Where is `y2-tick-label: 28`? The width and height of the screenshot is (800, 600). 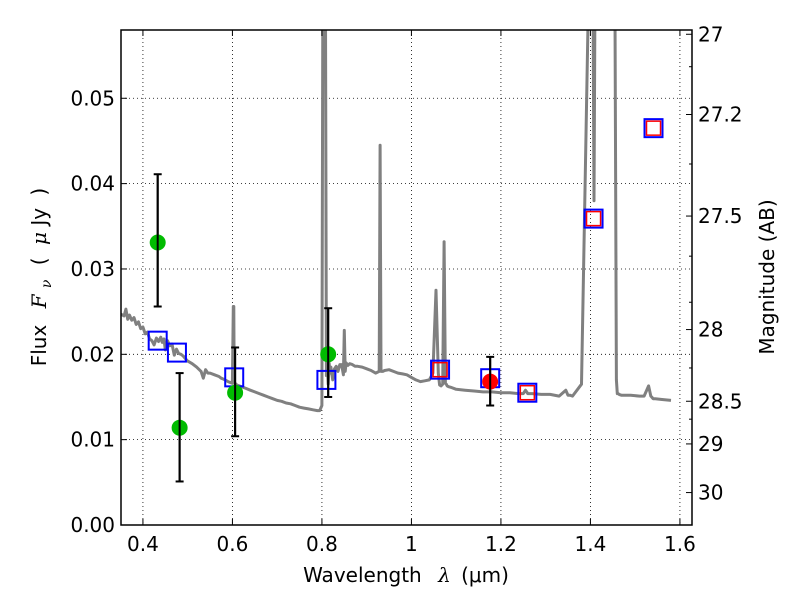 y2-tick-label: 28 is located at coordinates (710, 330).